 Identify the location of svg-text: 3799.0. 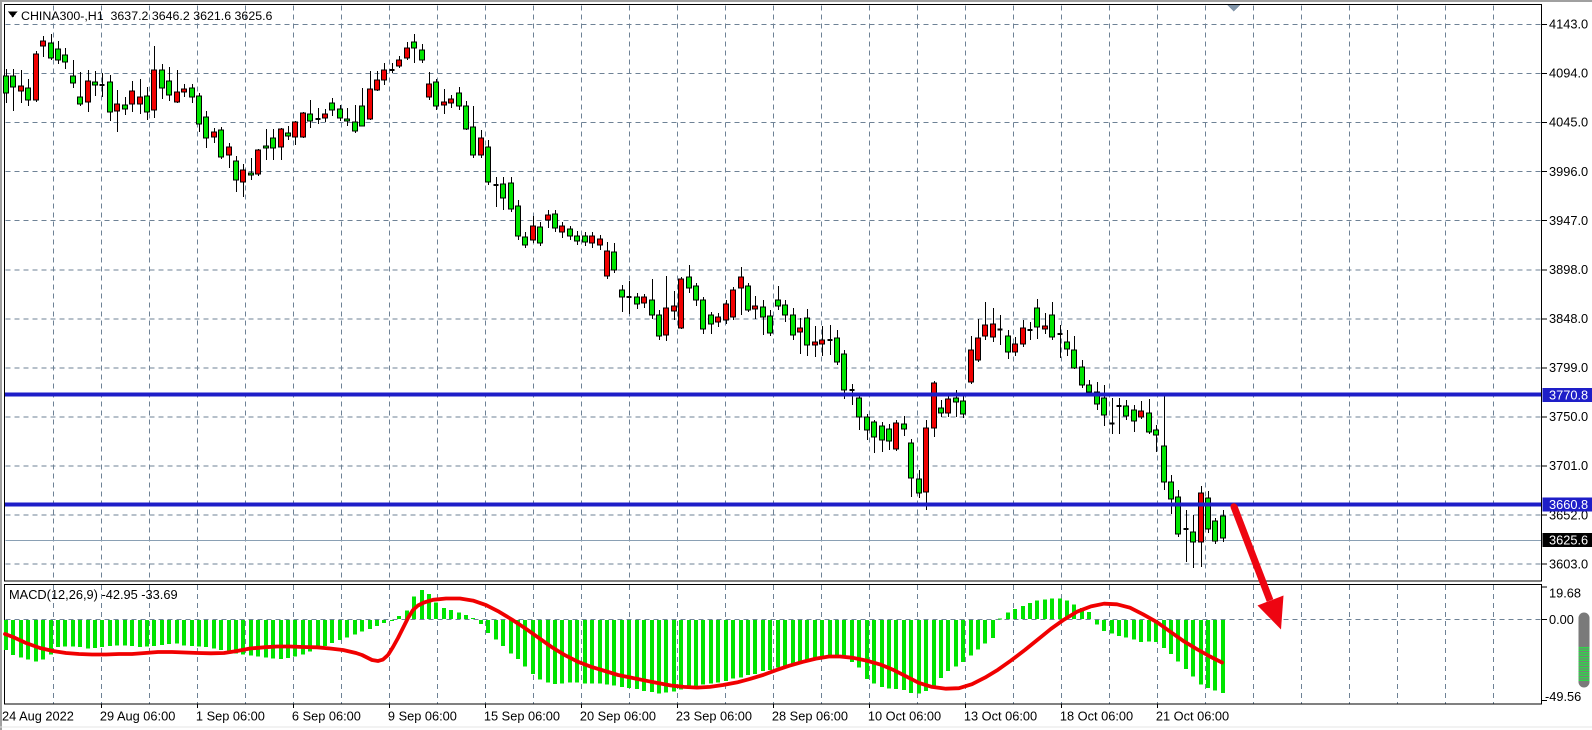
(1568, 367).